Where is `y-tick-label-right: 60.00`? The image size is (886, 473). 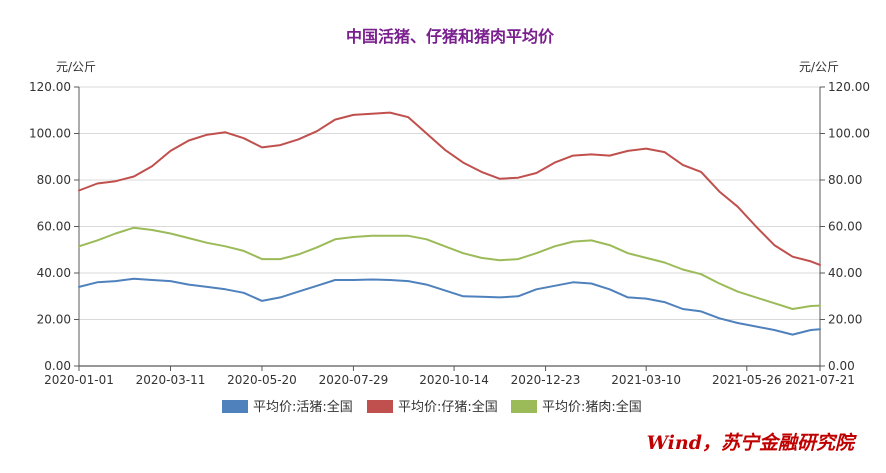 y-tick-label-right: 60.00 is located at coordinates (845, 227).